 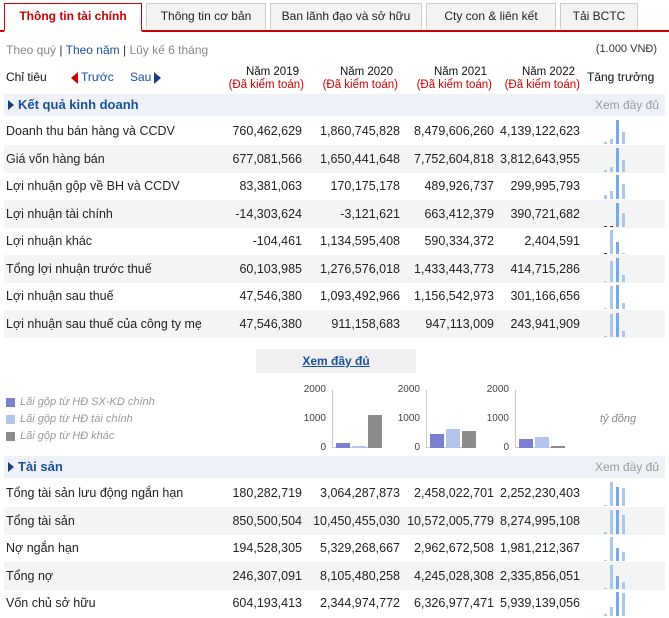 I want to click on row-value: 3,064,287,873, so click(x=360, y=493).